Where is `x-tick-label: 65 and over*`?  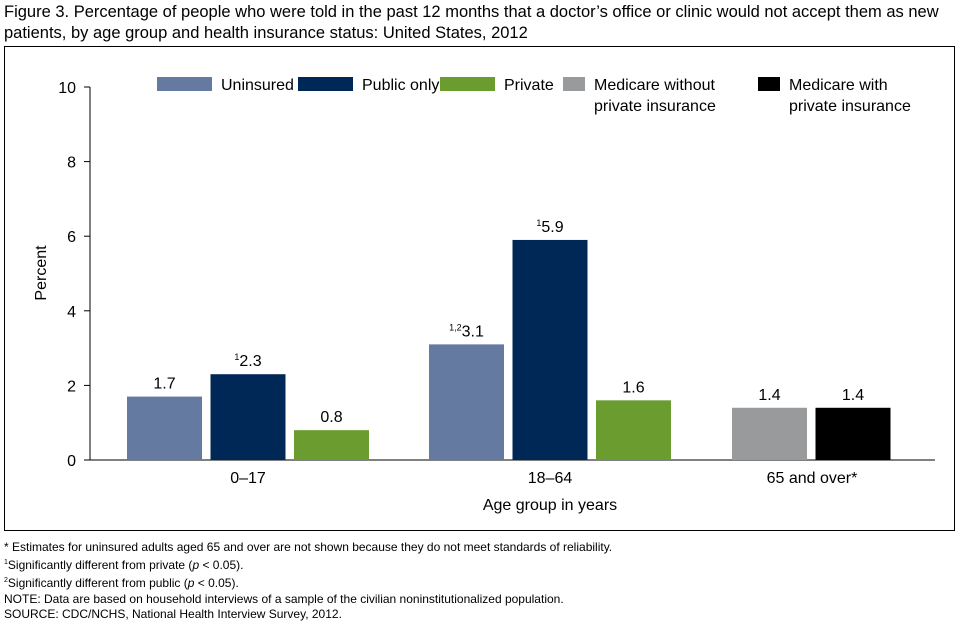
x-tick-label: 65 and over* is located at coordinates (812, 478).